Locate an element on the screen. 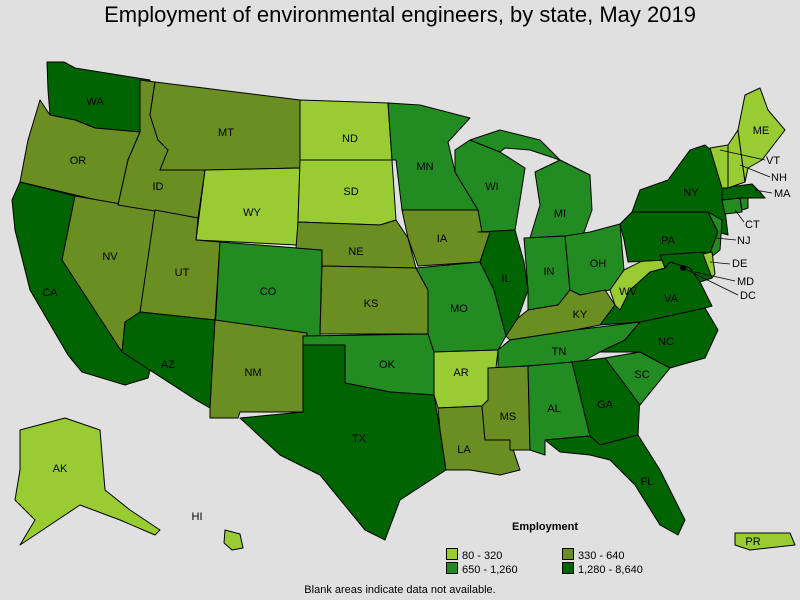 Image resolution: width=800 pixels, height=600 pixels. label-SD: SD is located at coordinates (350, 192).